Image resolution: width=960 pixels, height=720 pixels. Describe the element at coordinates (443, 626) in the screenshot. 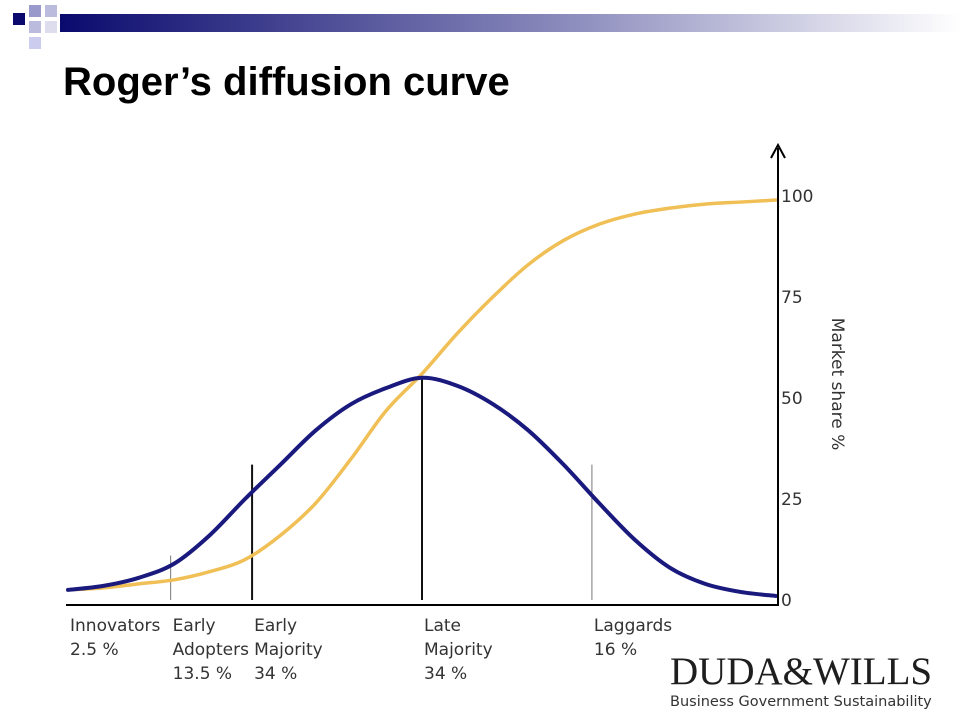

I see `segment-name: Late` at that location.